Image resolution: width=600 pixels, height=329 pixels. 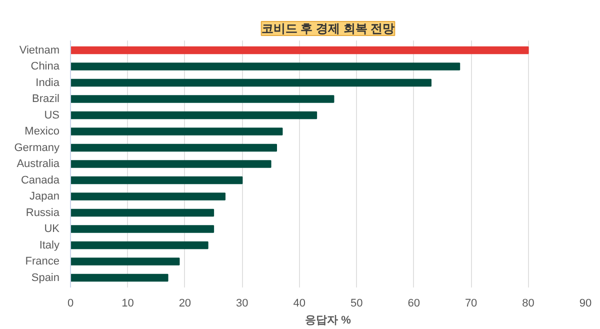 I want to click on x-tick-label: 90, so click(x=585, y=304).